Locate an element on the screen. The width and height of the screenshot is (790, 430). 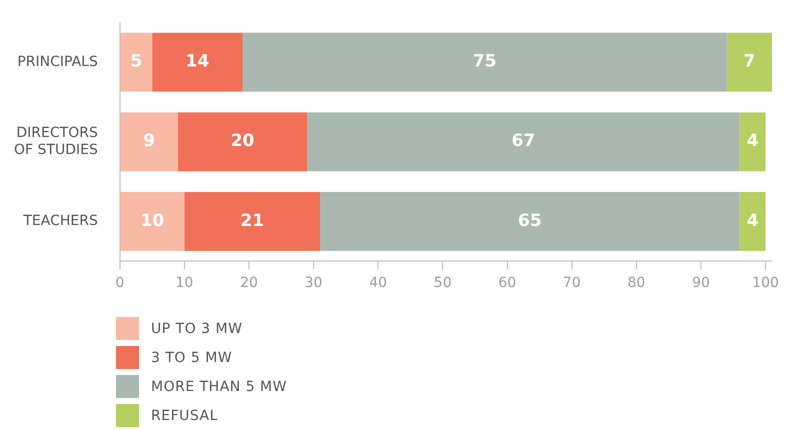
data-label: 65 is located at coordinates (530, 220).